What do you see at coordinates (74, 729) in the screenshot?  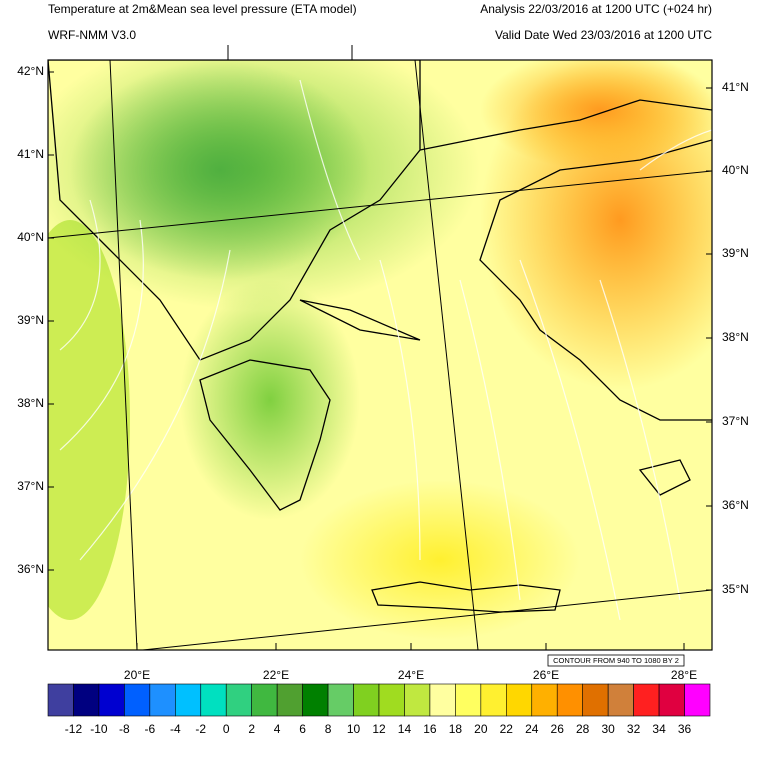 I see `colorbar-label: -12` at bounding box center [74, 729].